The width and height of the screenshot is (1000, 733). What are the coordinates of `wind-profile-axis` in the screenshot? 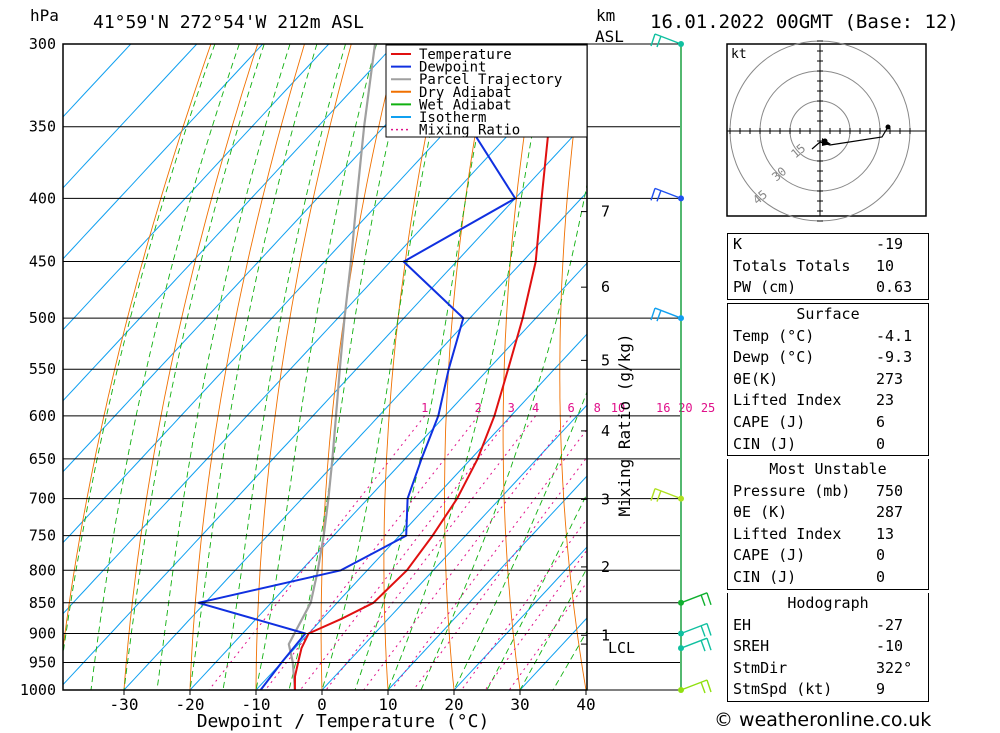 It's located at (681, 363).